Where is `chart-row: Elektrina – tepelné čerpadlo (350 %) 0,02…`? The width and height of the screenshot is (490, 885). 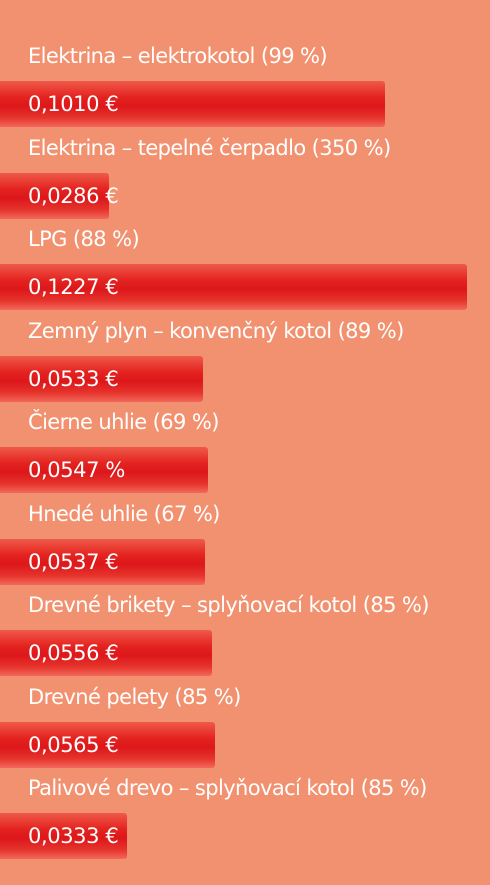 chart-row: Elektrina – tepelné čerpadlo (350 %) 0,02… is located at coordinates (245, 176).